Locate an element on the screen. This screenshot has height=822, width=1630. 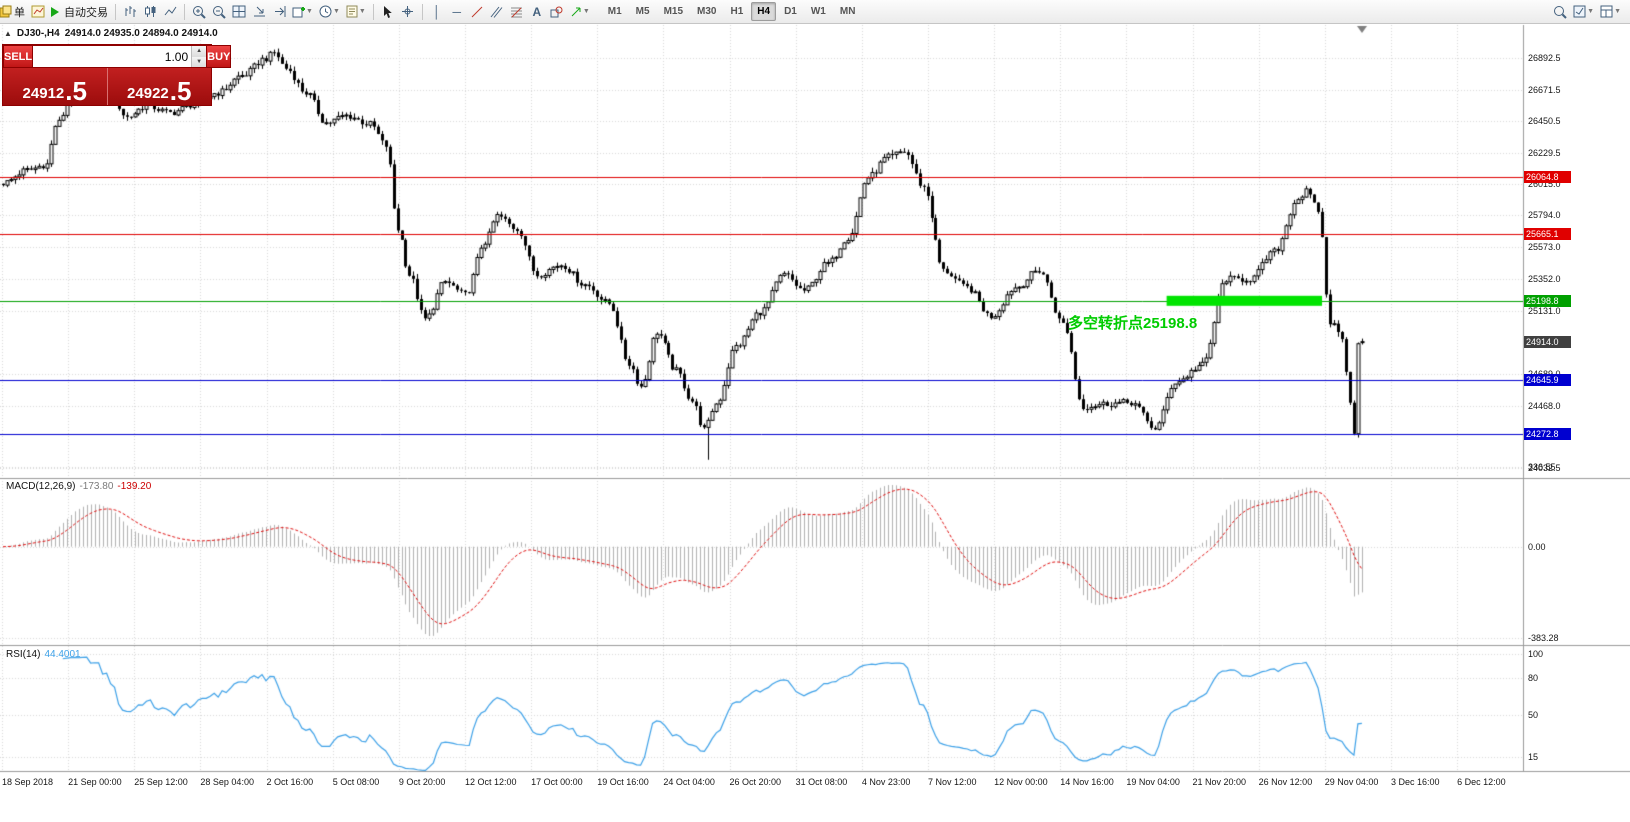
periods-button: ▼ is located at coordinates (329, 12).